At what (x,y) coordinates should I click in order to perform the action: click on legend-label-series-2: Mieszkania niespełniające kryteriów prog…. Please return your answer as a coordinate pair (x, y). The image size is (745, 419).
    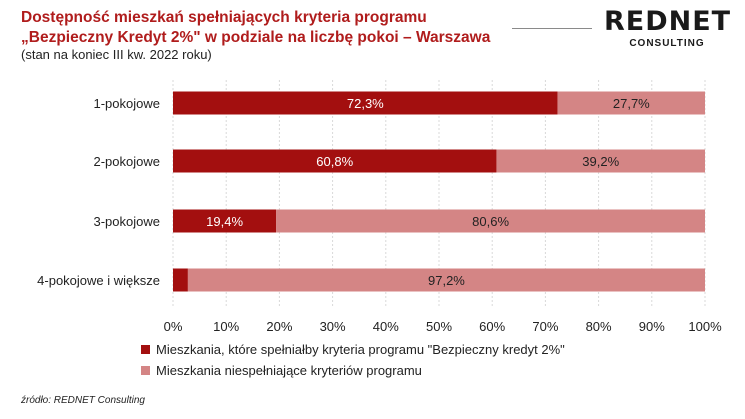
    Looking at the image, I should click on (289, 370).